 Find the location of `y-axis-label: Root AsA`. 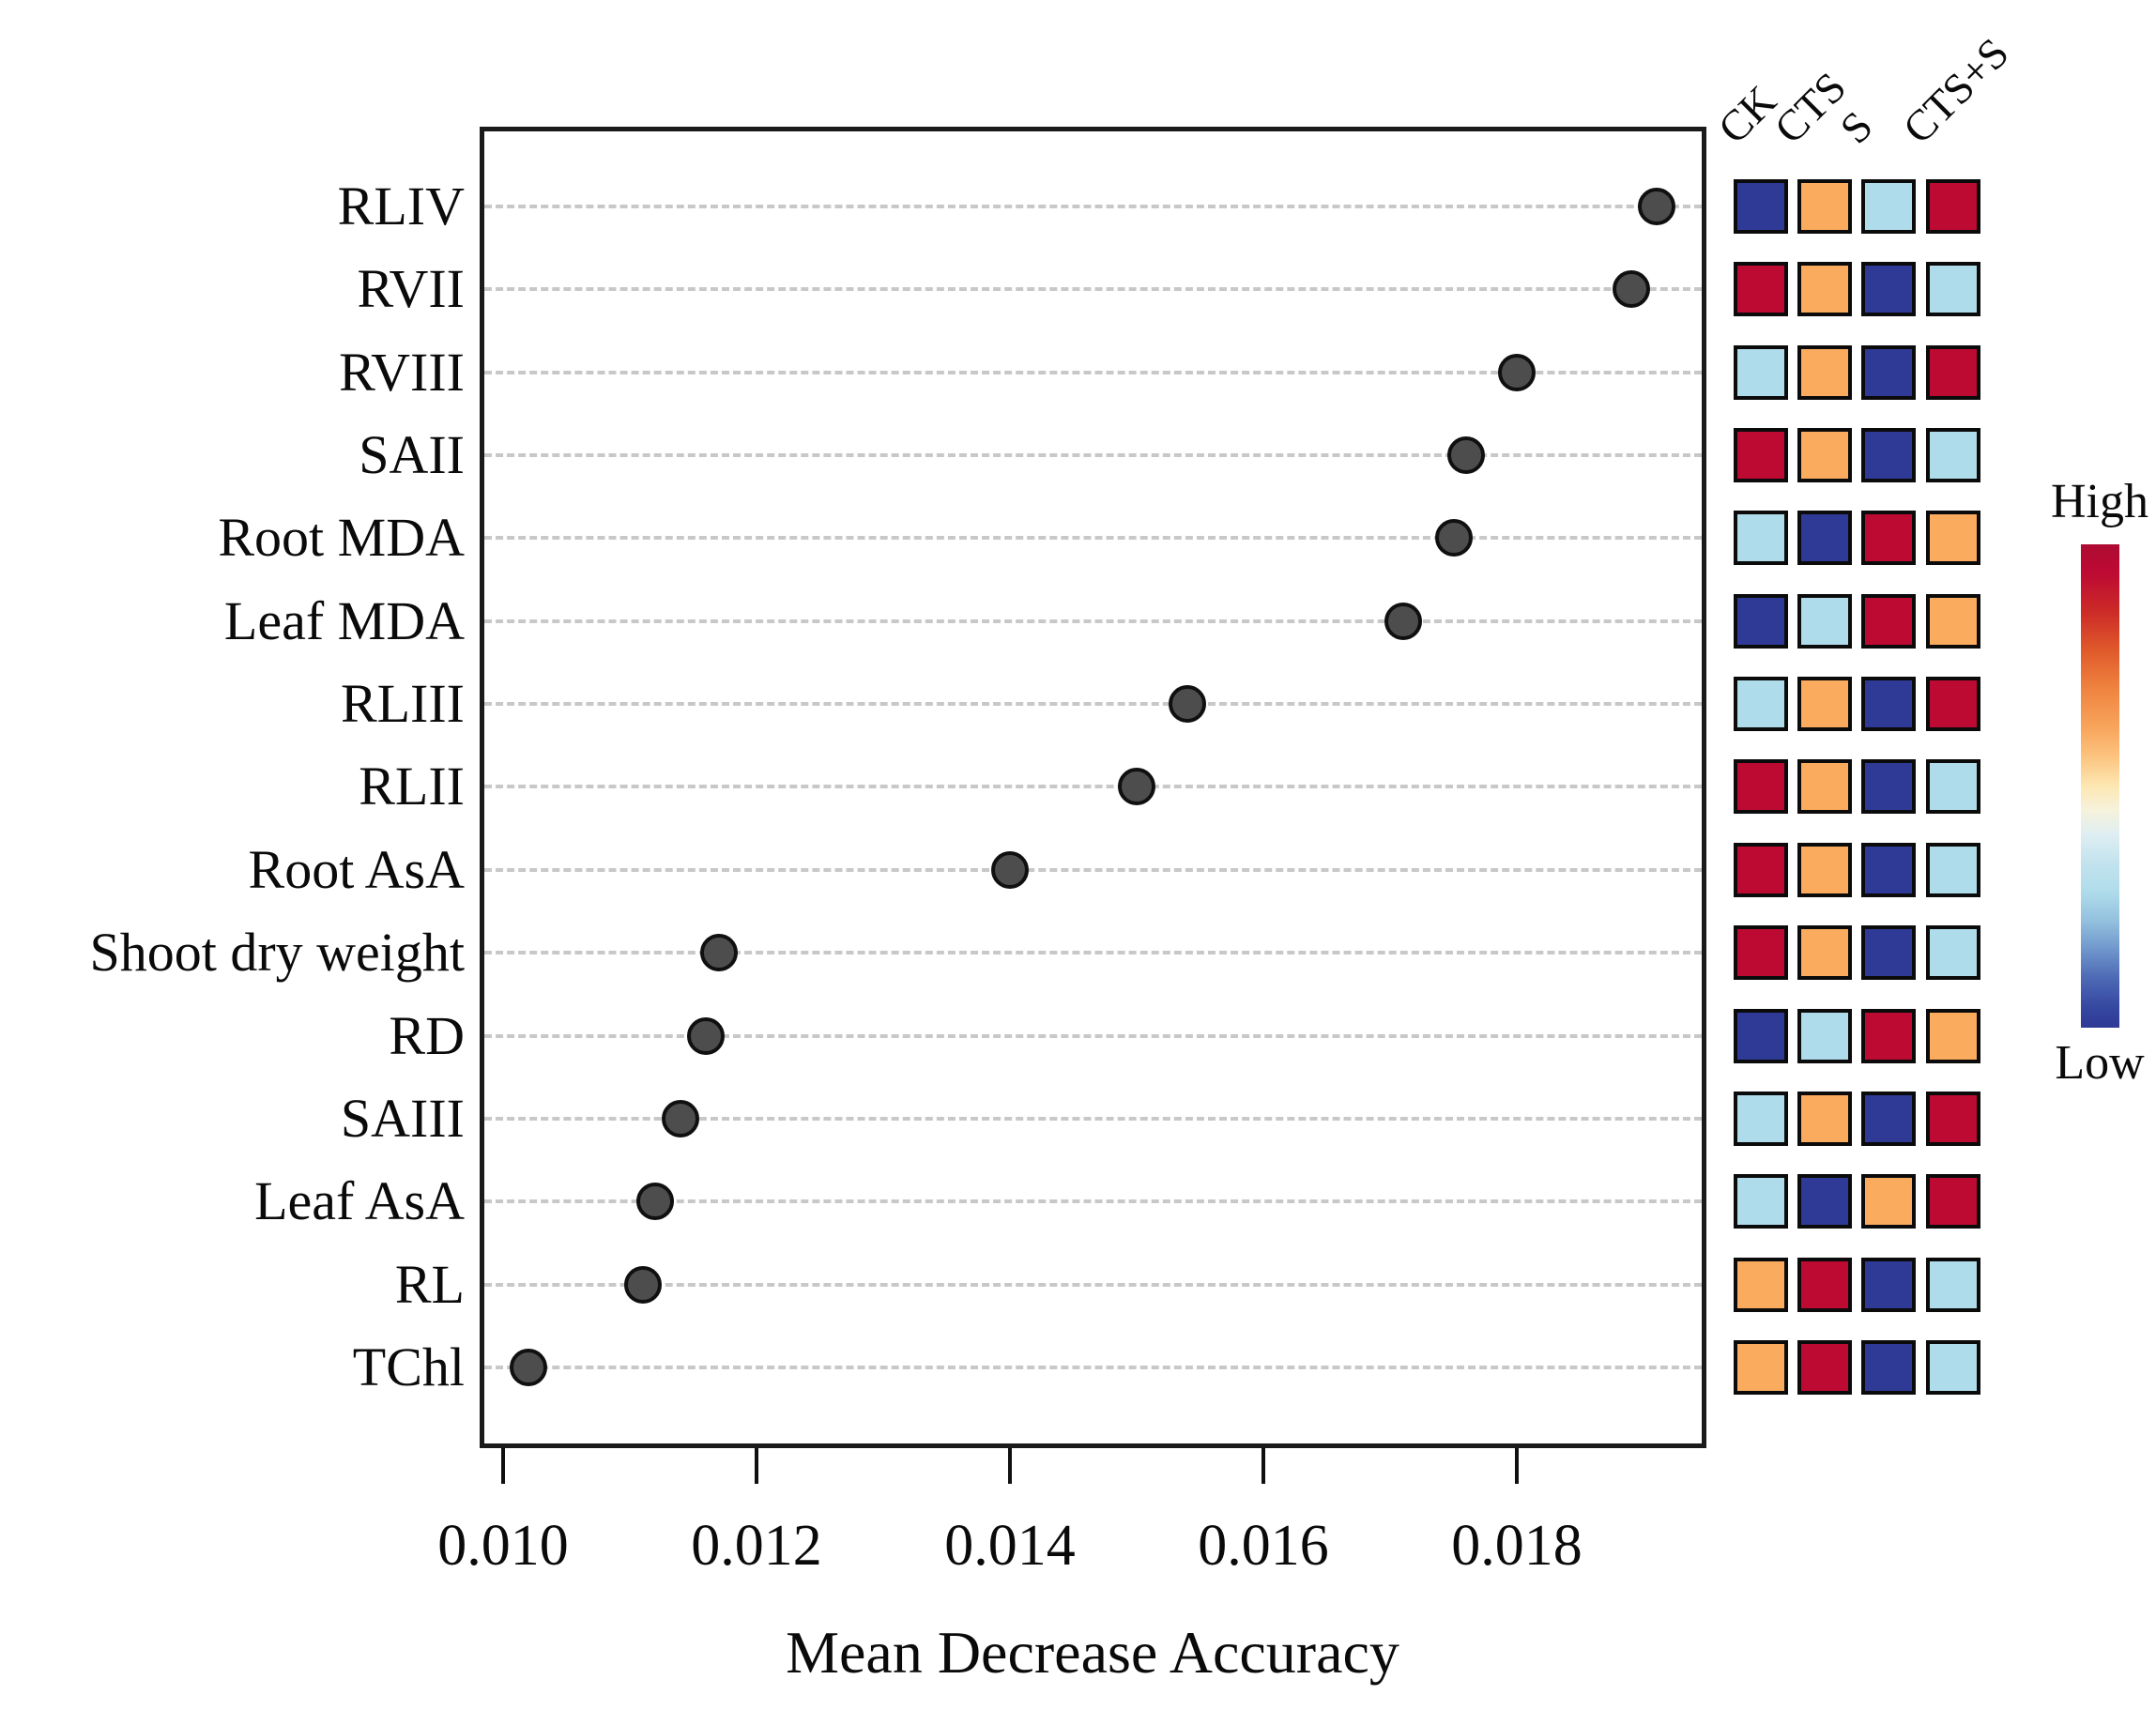

y-axis-label: Root AsA is located at coordinates (356, 869).